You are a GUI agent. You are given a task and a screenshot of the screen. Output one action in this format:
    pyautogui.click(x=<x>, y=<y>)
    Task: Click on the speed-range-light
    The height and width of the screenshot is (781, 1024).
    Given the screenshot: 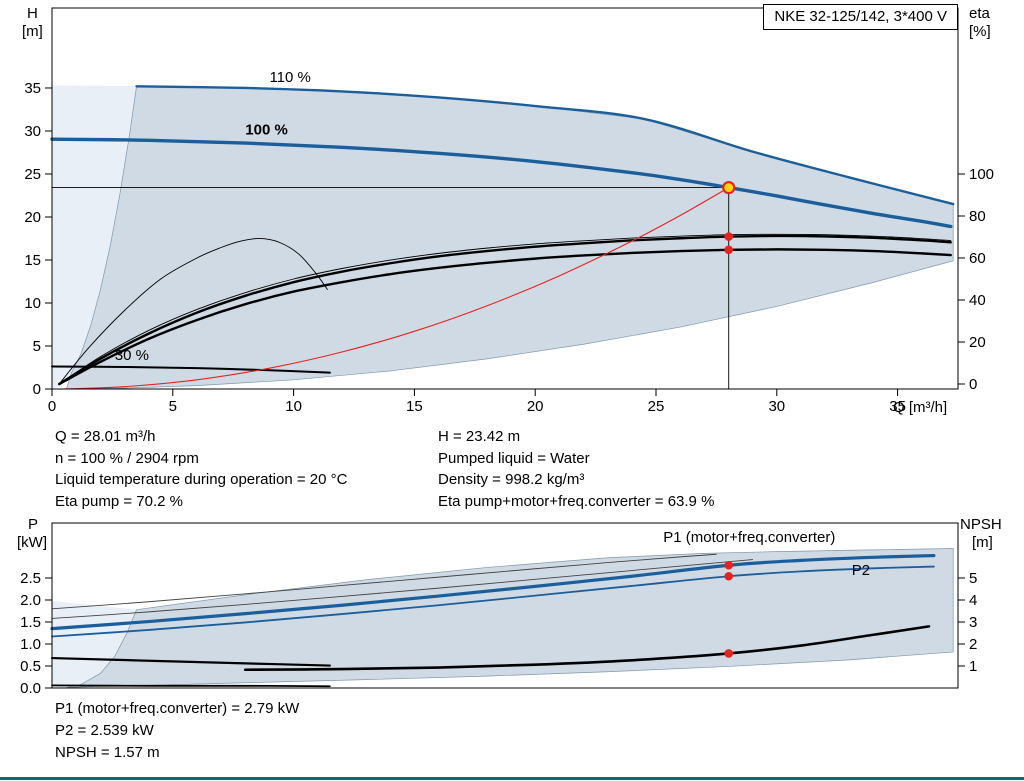 What is the action you would take?
    pyautogui.click(x=94, y=237)
    